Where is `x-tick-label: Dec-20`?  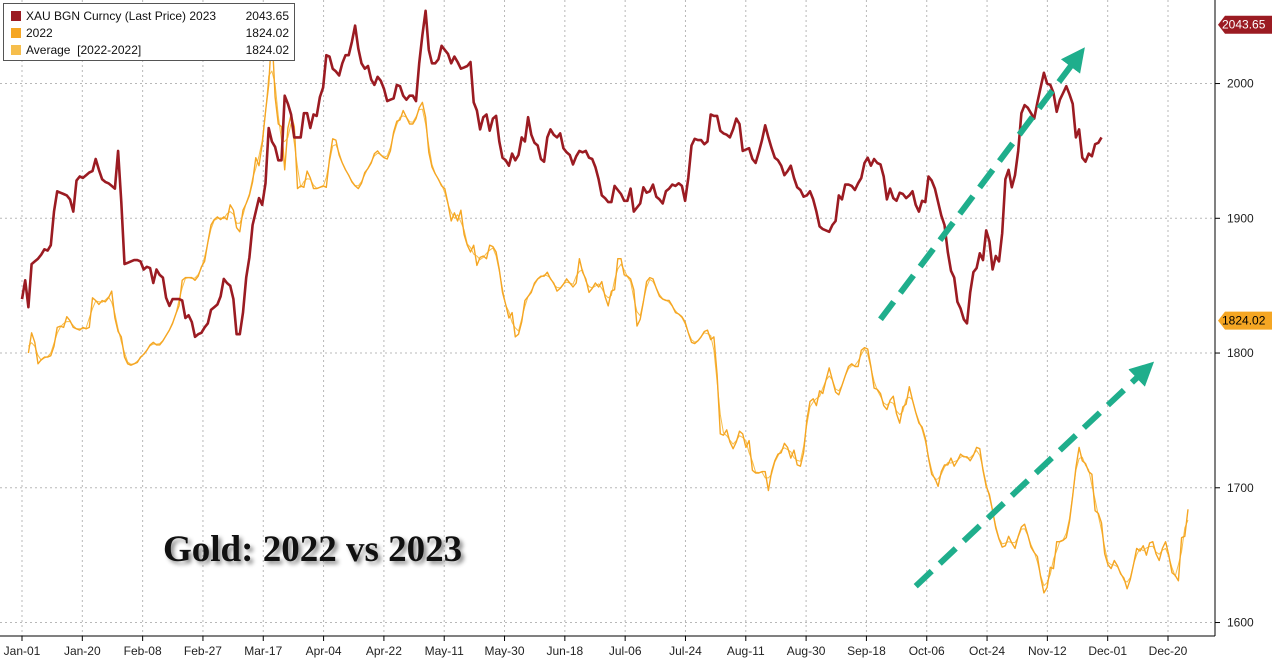
x-tick-label: Dec-20 is located at coordinates (1168, 651).